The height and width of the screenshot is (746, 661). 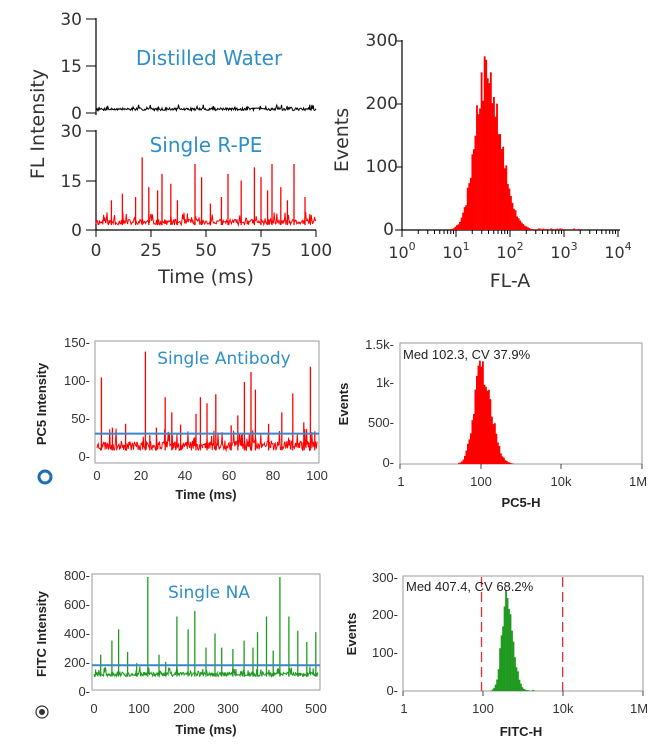 What do you see at coordinates (77, 380) in the screenshot?
I see `pc5-ytick-label: 100-` at bounding box center [77, 380].